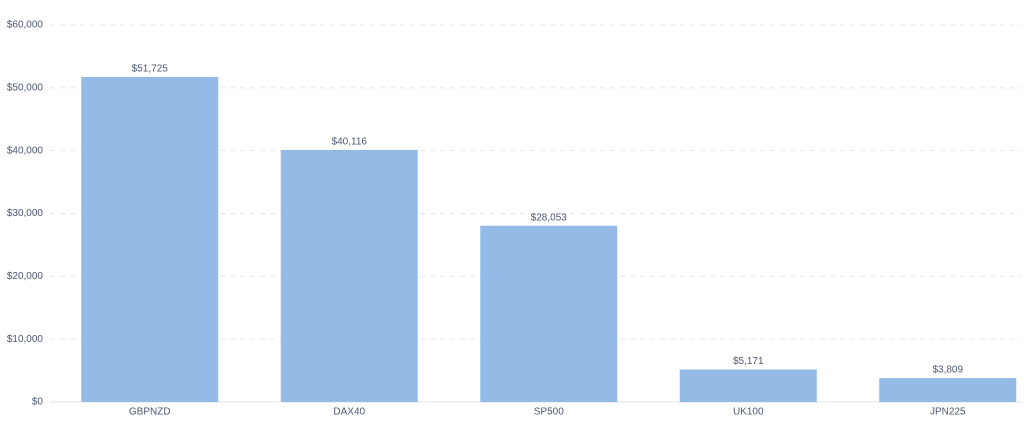  I want to click on y-tick-label: $30,000, so click(25, 213).